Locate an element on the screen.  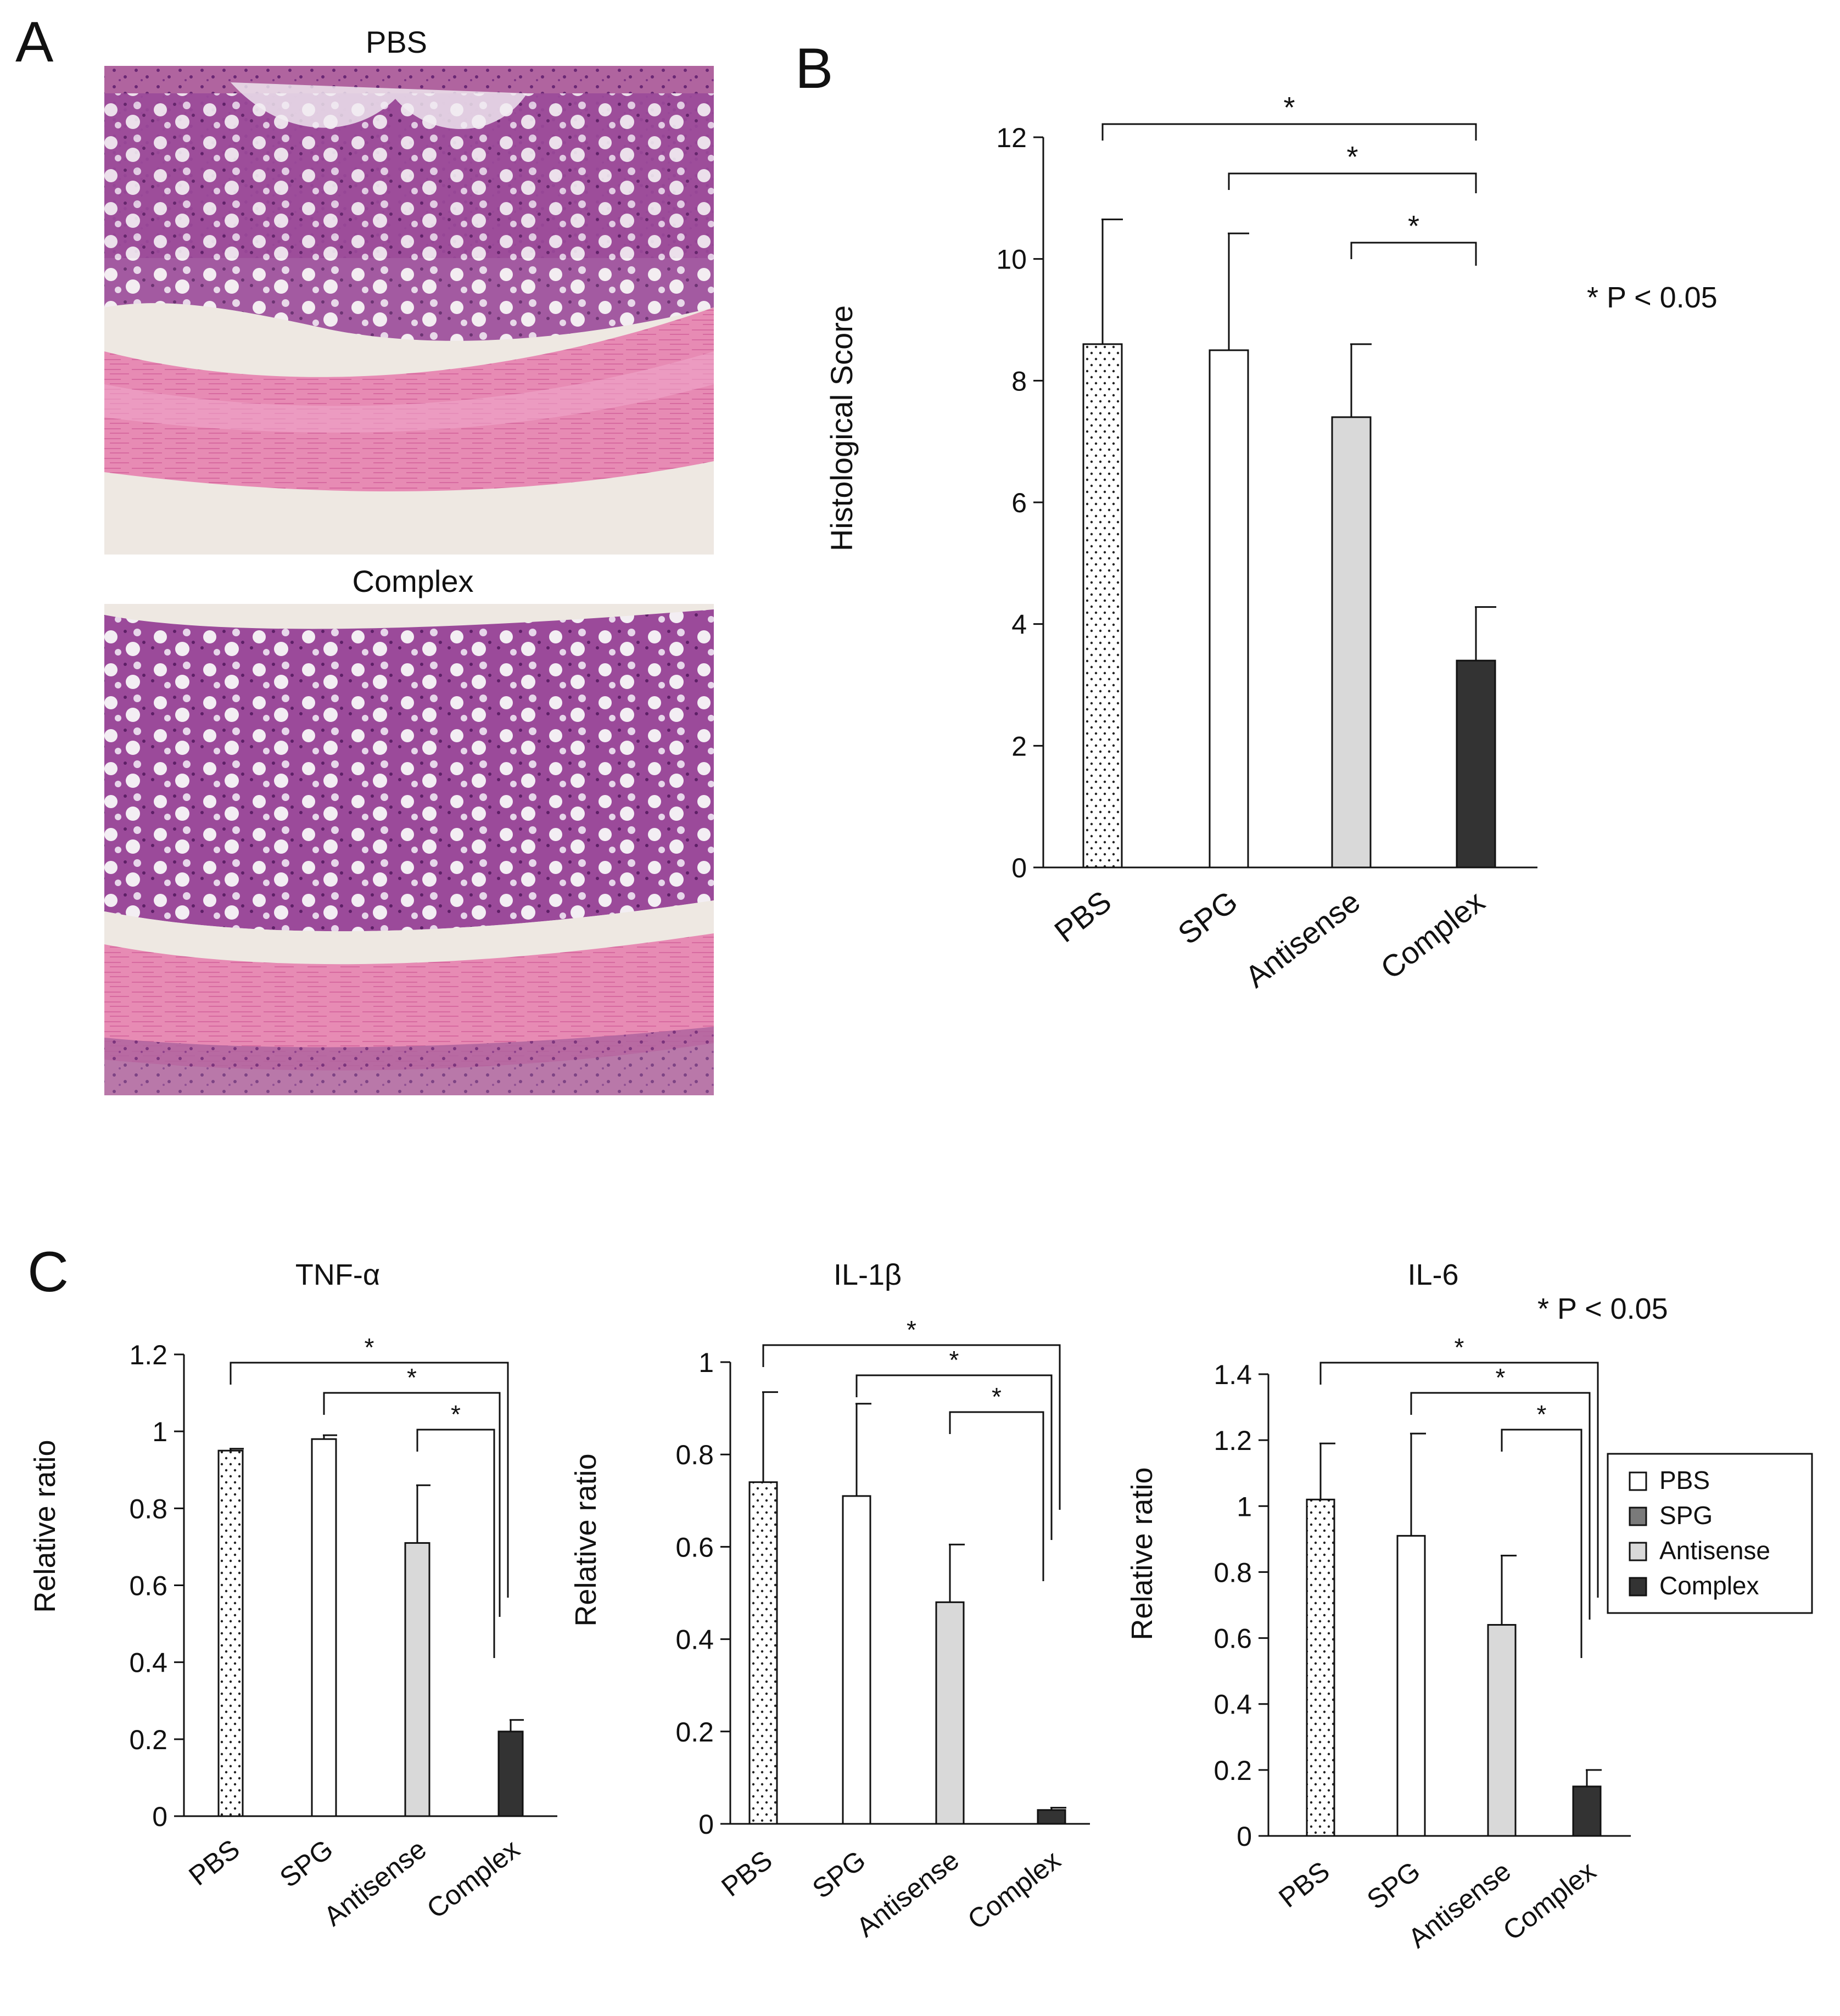
legend-swatch-complex is located at coordinates (1638, 1587).